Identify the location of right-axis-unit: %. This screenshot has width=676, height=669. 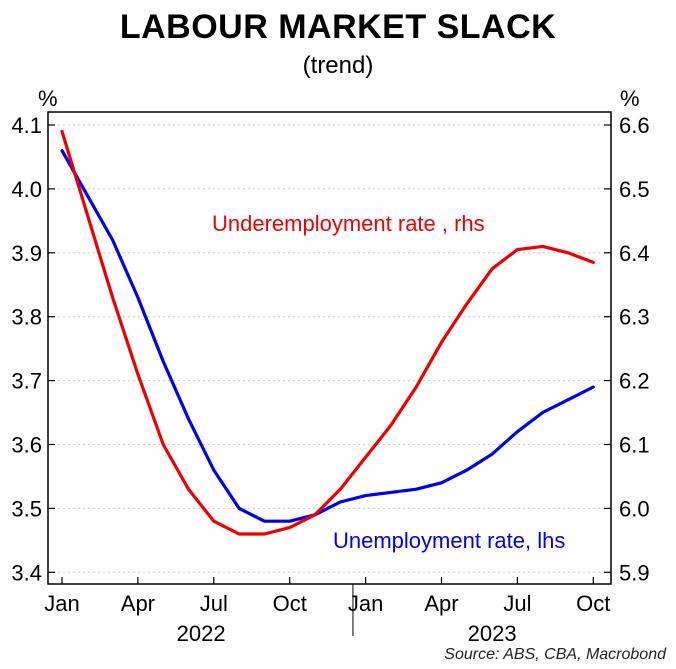
(630, 98).